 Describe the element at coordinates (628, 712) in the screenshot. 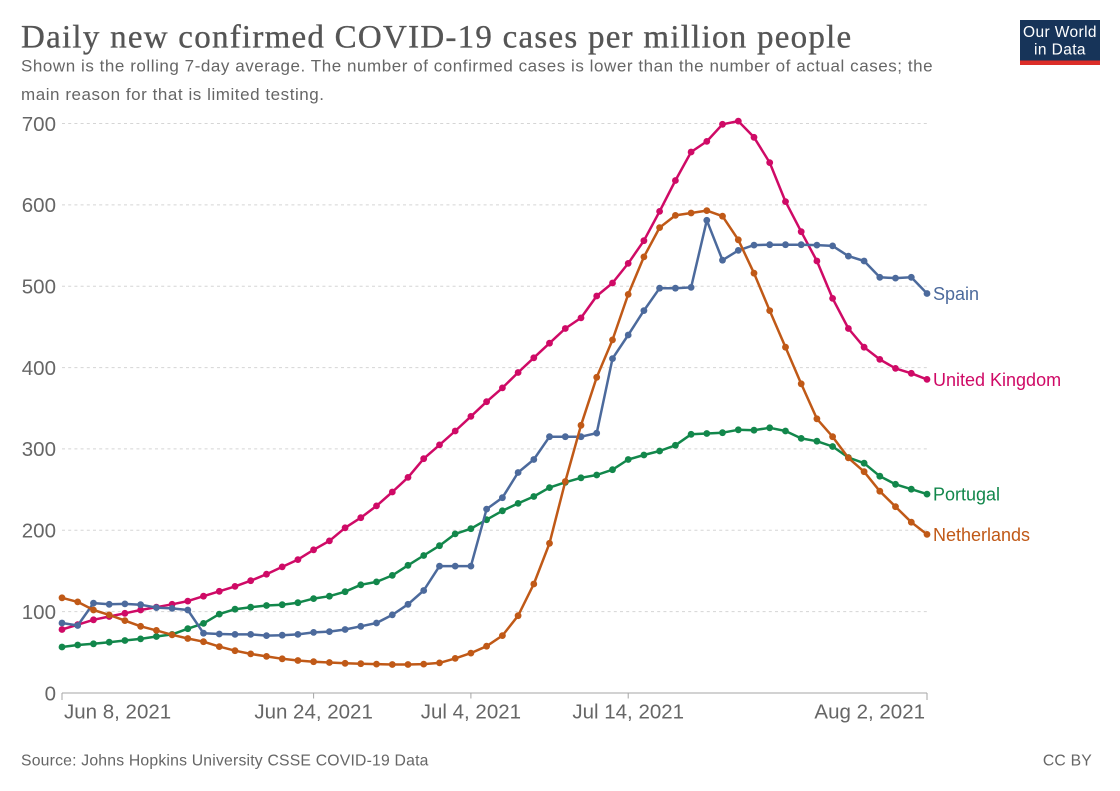

I see `svg-text: Jul 14, 2021` at that location.